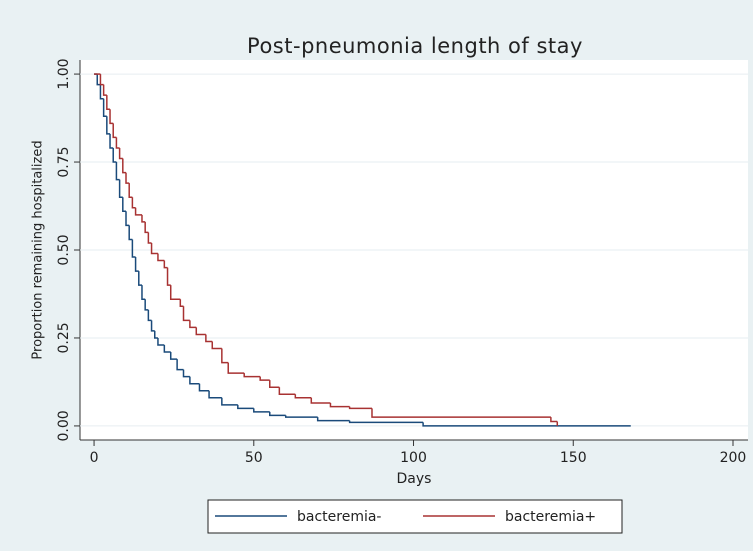 The image size is (753, 551). I want to click on legend-label: bacteremia-, so click(339, 517).